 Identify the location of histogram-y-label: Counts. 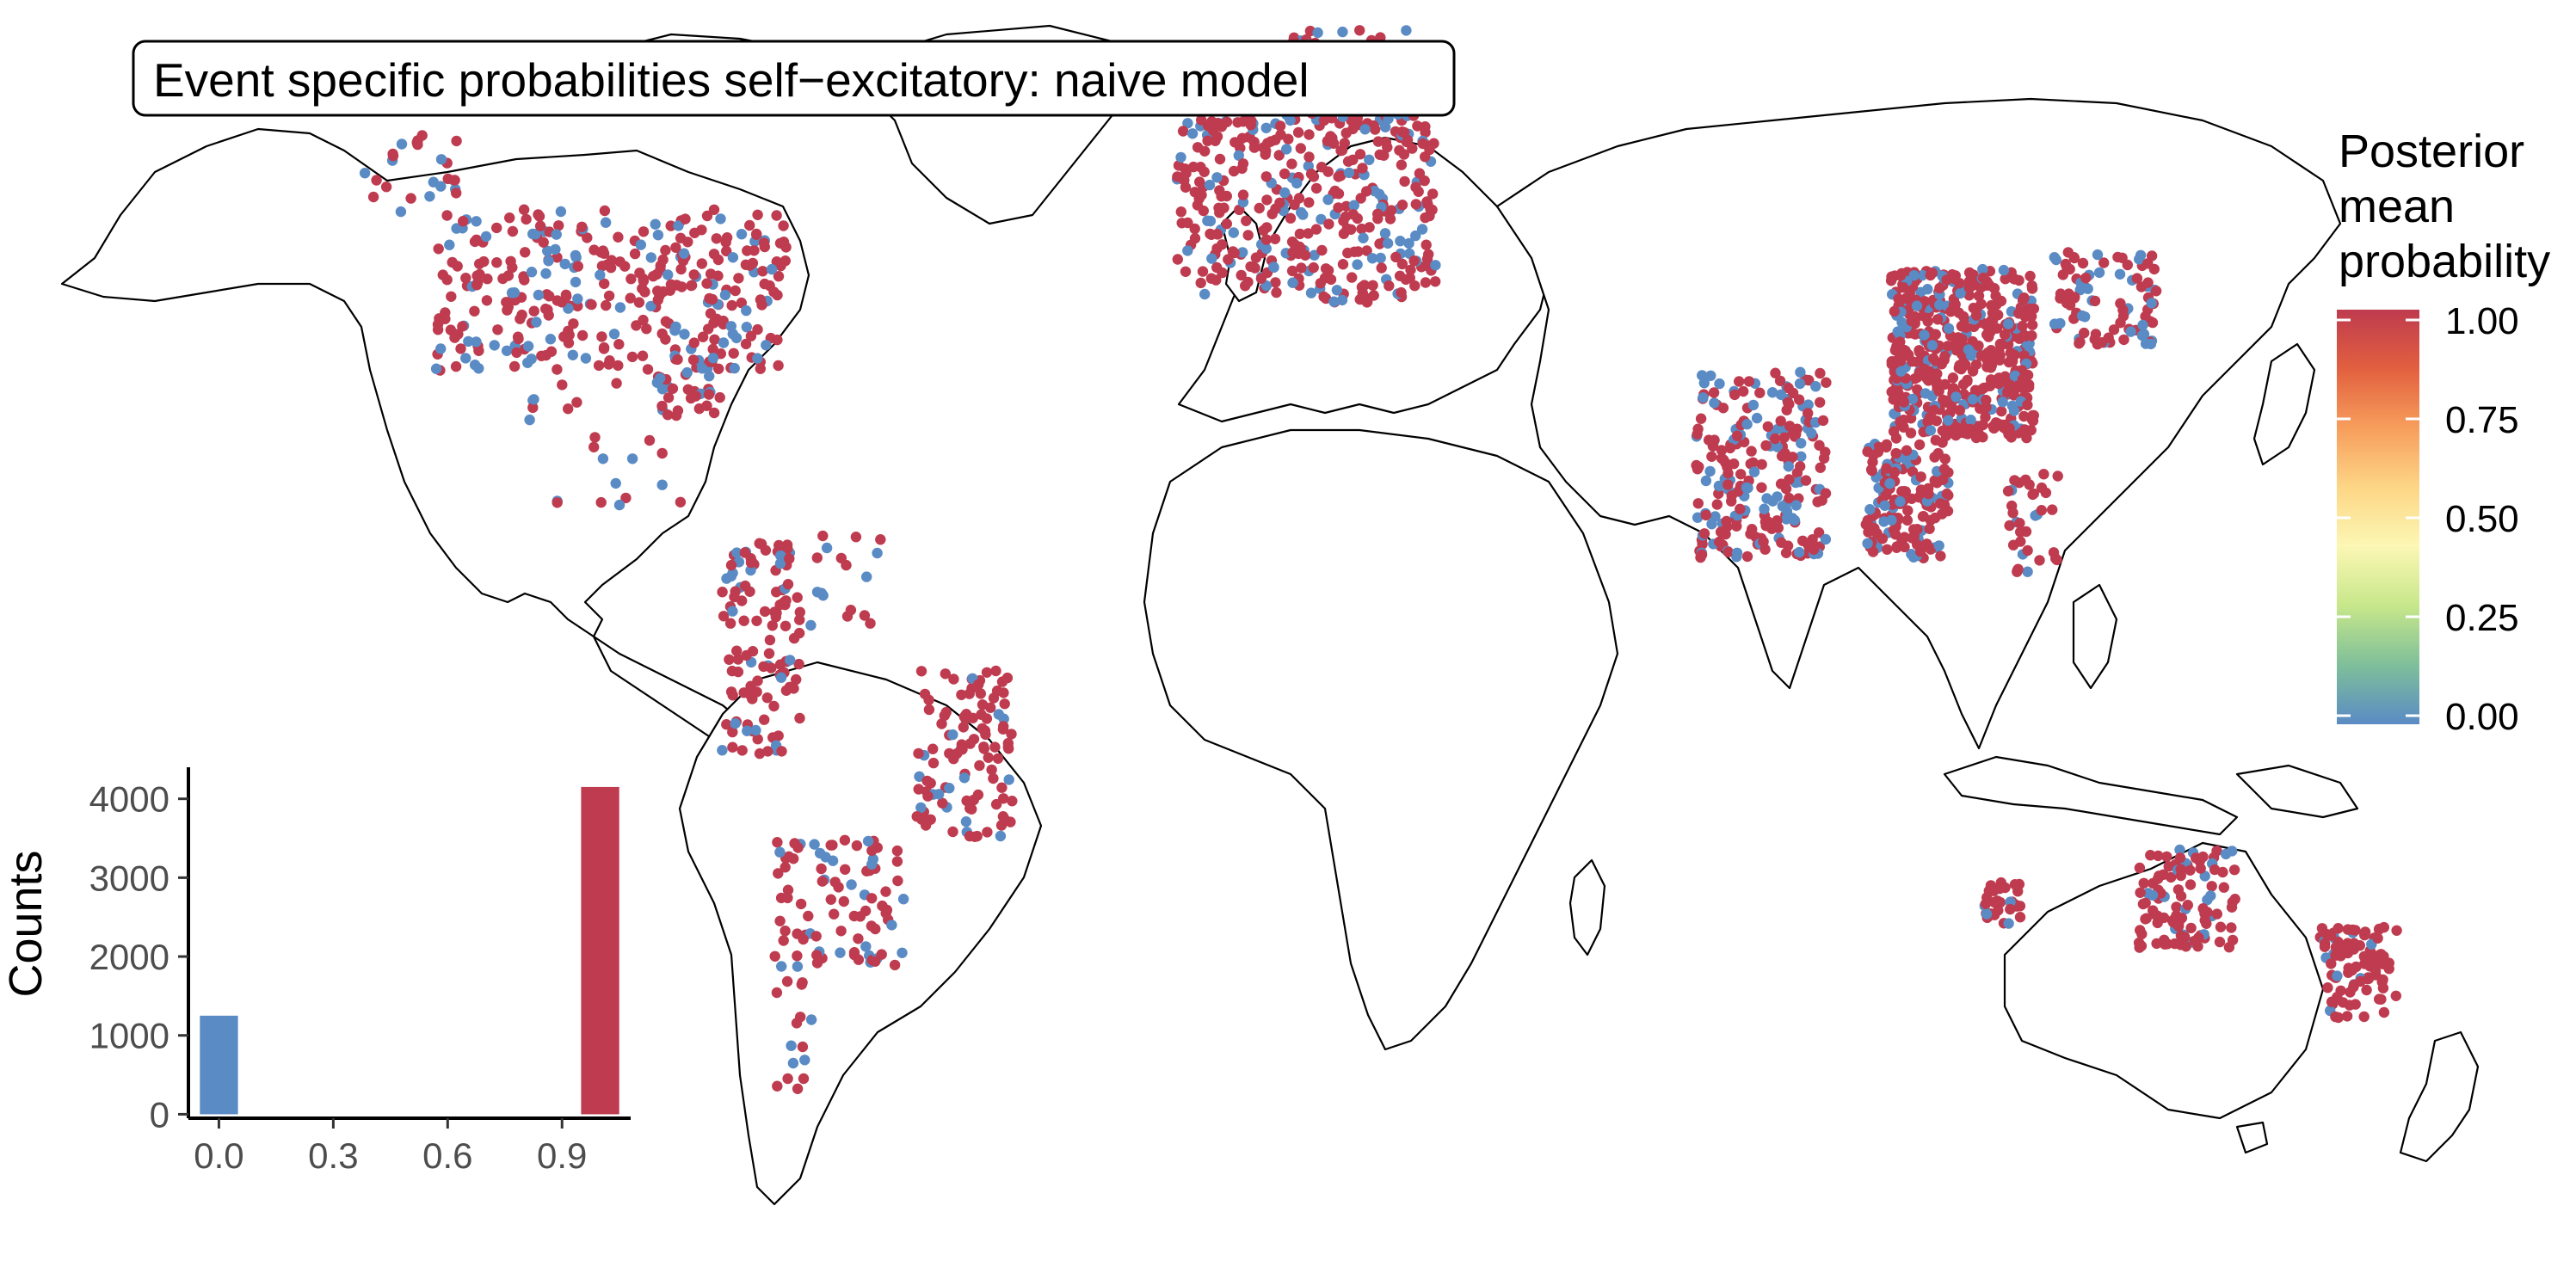
(26, 924).